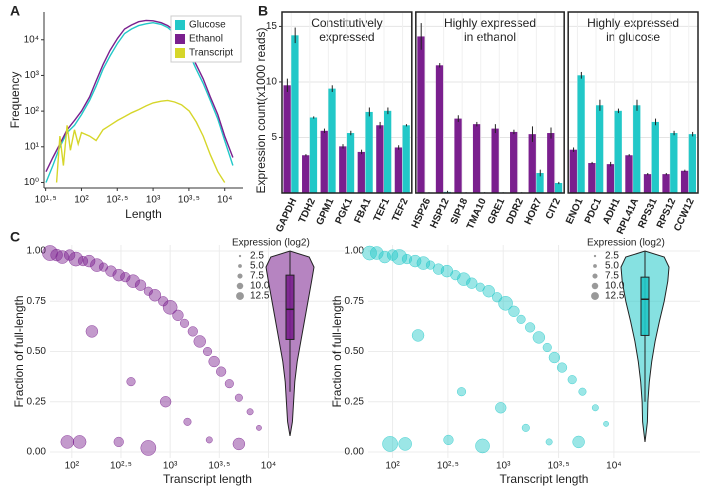 This screenshot has height=489, width=702. Describe the element at coordinates (615, 296) in the screenshot. I see `size-legend-label: 12.5` at that location.